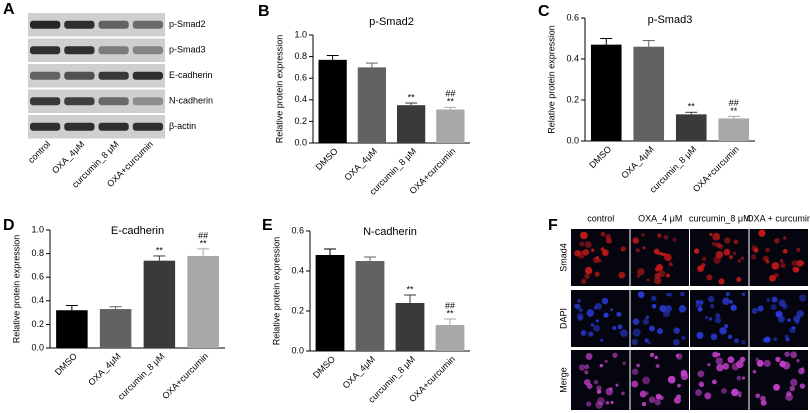 This screenshot has height=413, width=810. What do you see at coordinates (276, 291) in the screenshot?
I see `y-axis-label: Relative protein expression` at bounding box center [276, 291].